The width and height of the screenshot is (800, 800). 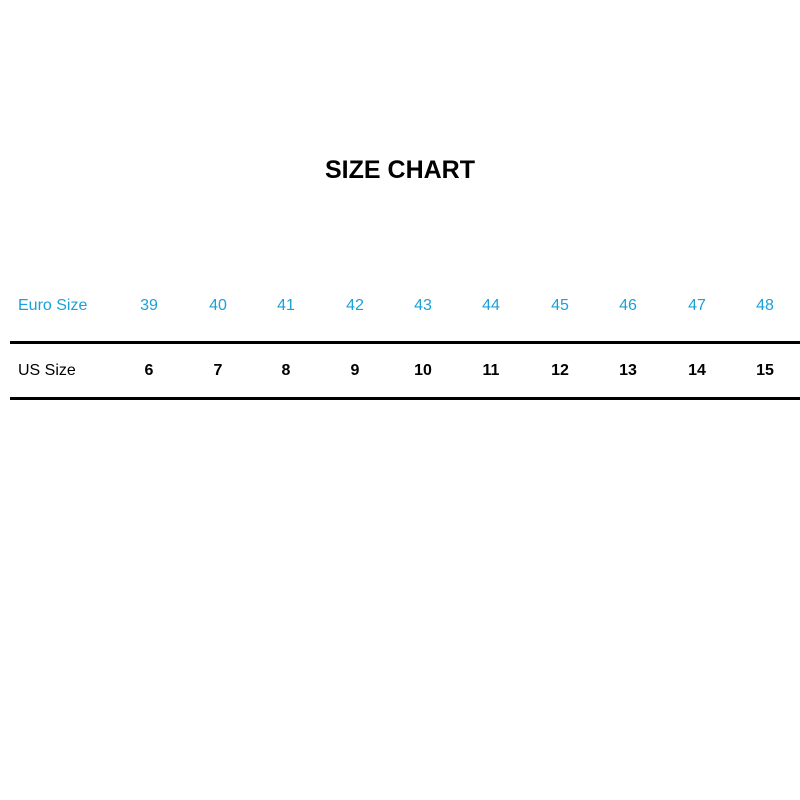 What do you see at coordinates (218, 370) in the screenshot?
I see `table-cell: 7` at bounding box center [218, 370].